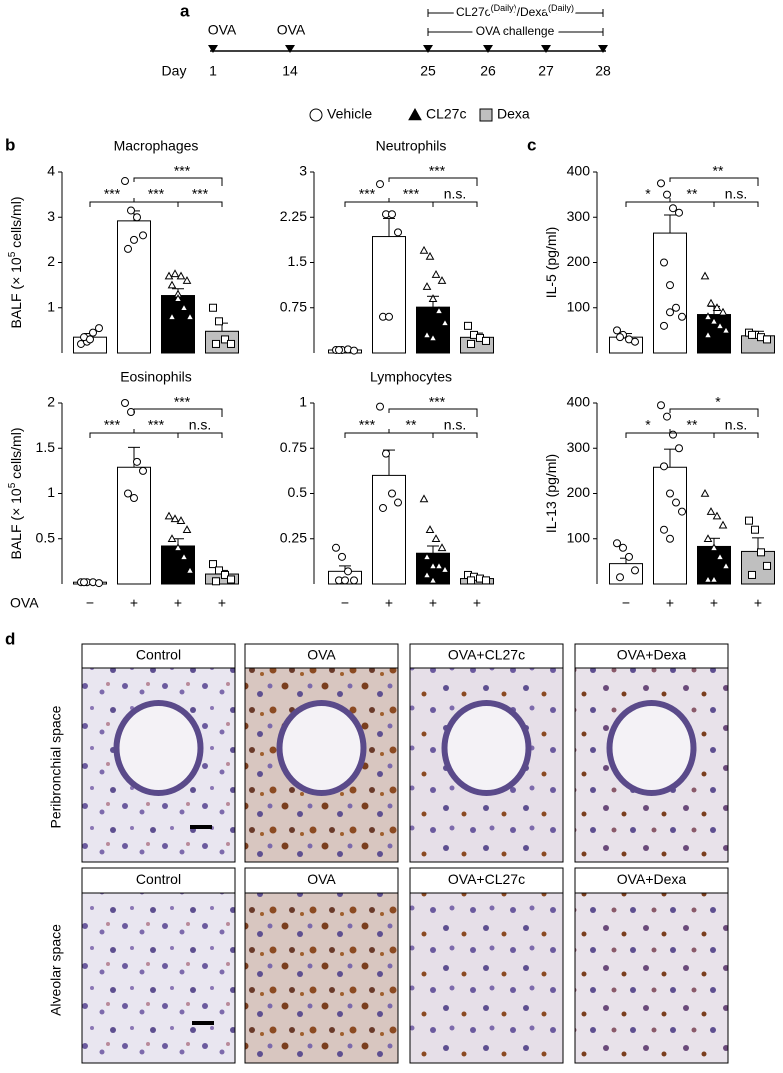  What do you see at coordinates (718, 402) in the screenshot?
I see `significance-label: *` at bounding box center [718, 402].